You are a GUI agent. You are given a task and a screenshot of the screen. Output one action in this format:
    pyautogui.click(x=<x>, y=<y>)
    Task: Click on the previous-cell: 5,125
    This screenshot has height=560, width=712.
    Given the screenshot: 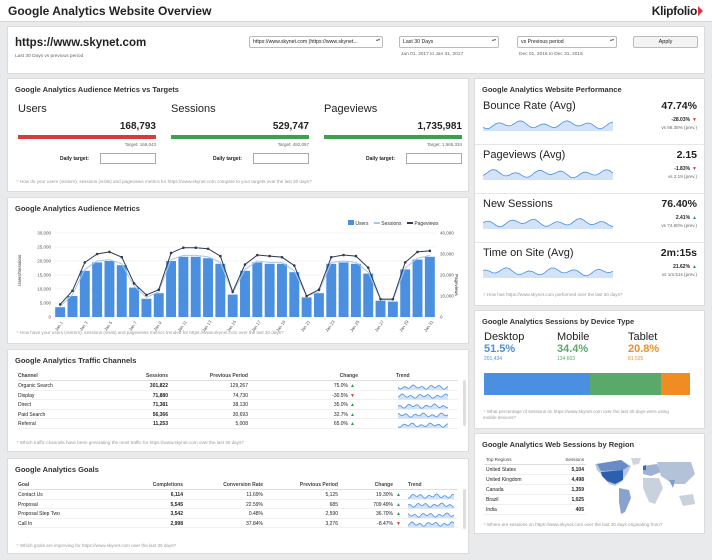 What is the action you would take?
    pyautogui.click(x=331, y=495)
    